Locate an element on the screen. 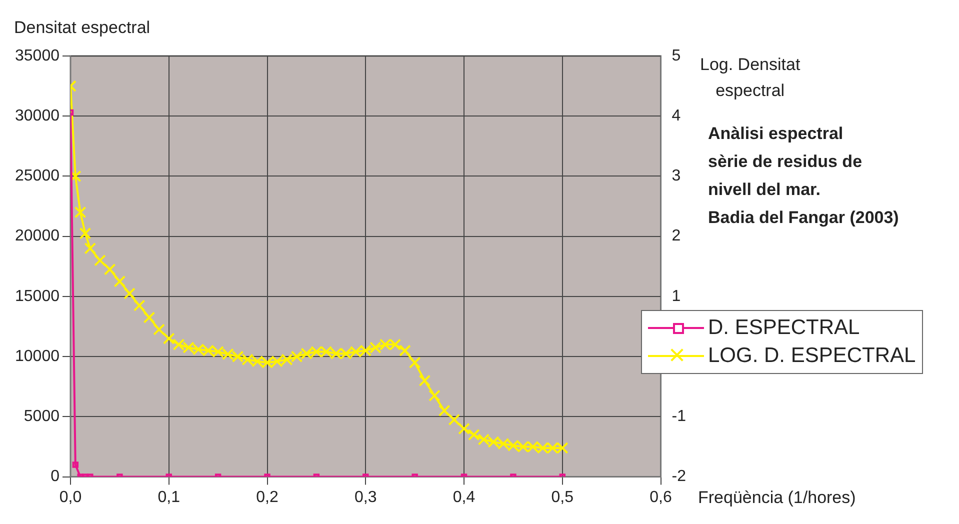 Image resolution: width=959 pixels, height=524 pixels. y2-tick-label: 3 is located at coordinates (676, 176).